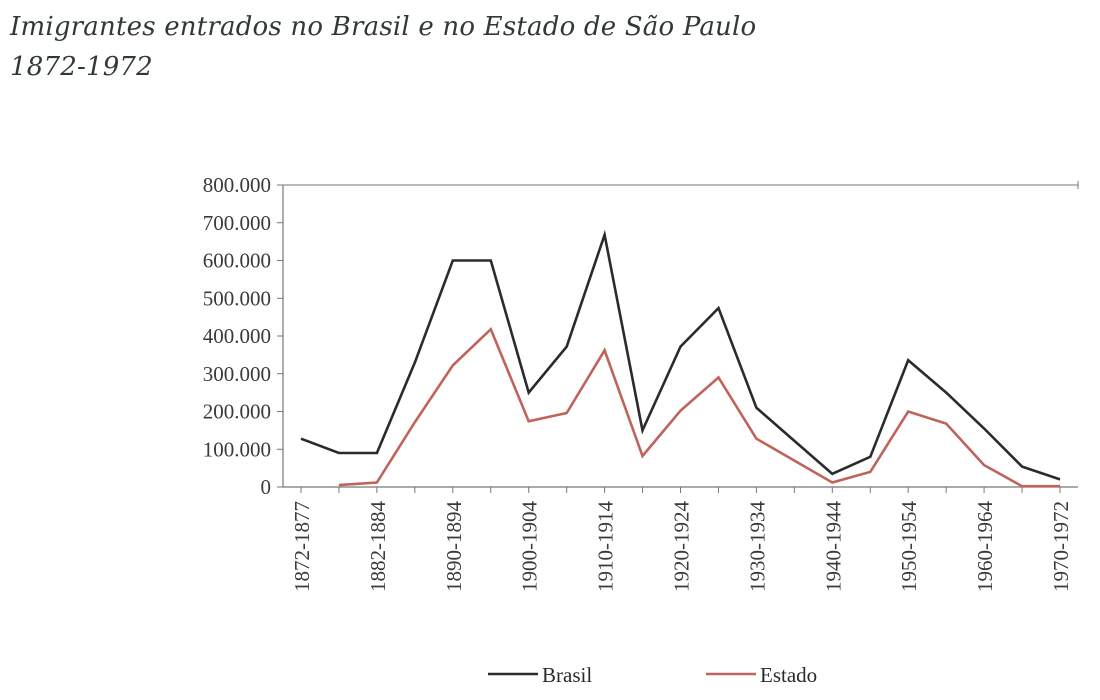 This screenshot has width=1100, height=700. Describe the element at coordinates (237, 261) in the screenshot. I see `y-tick-label: 600.000` at that location.